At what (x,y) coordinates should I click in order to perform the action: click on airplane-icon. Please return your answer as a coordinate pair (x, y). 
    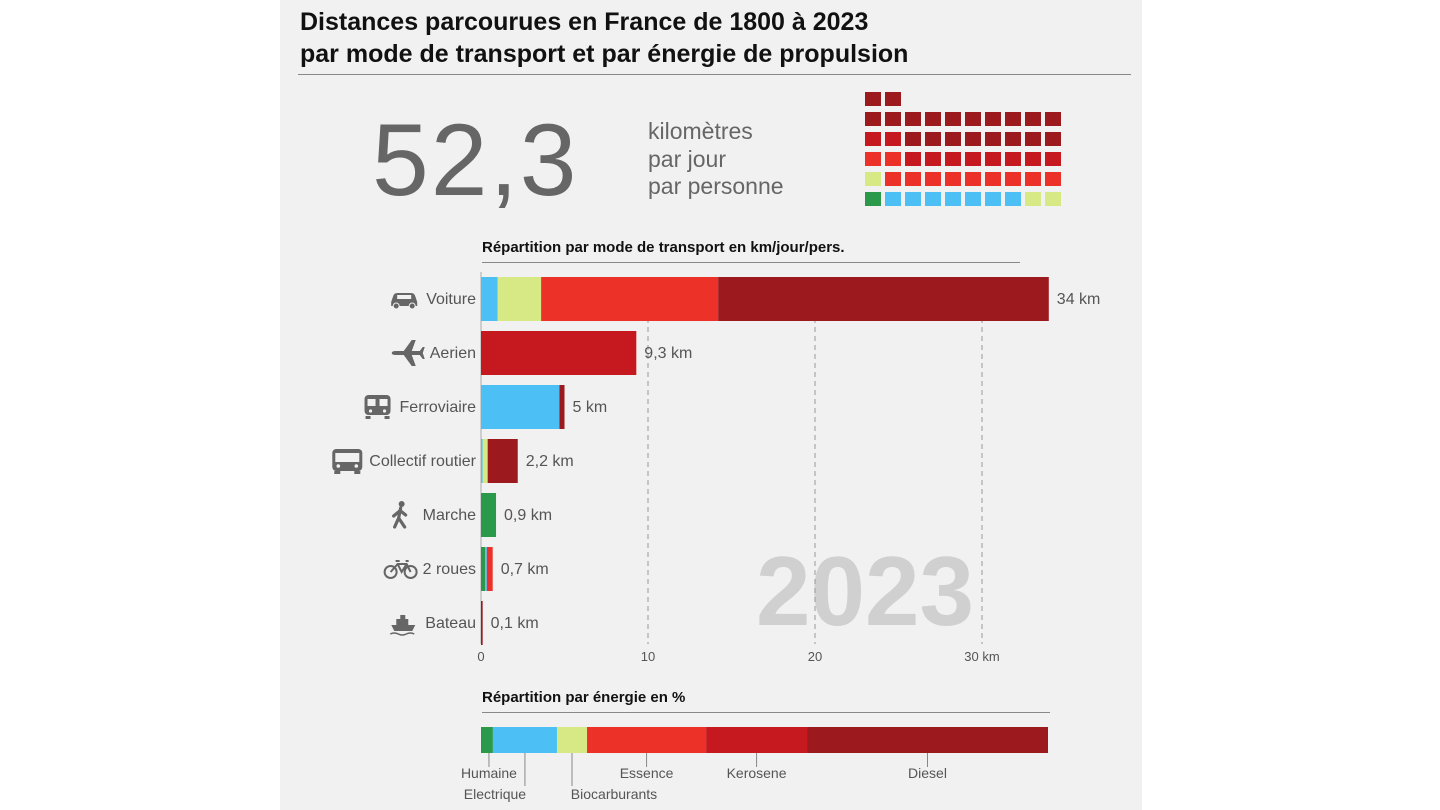
    Looking at the image, I should click on (408, 353).